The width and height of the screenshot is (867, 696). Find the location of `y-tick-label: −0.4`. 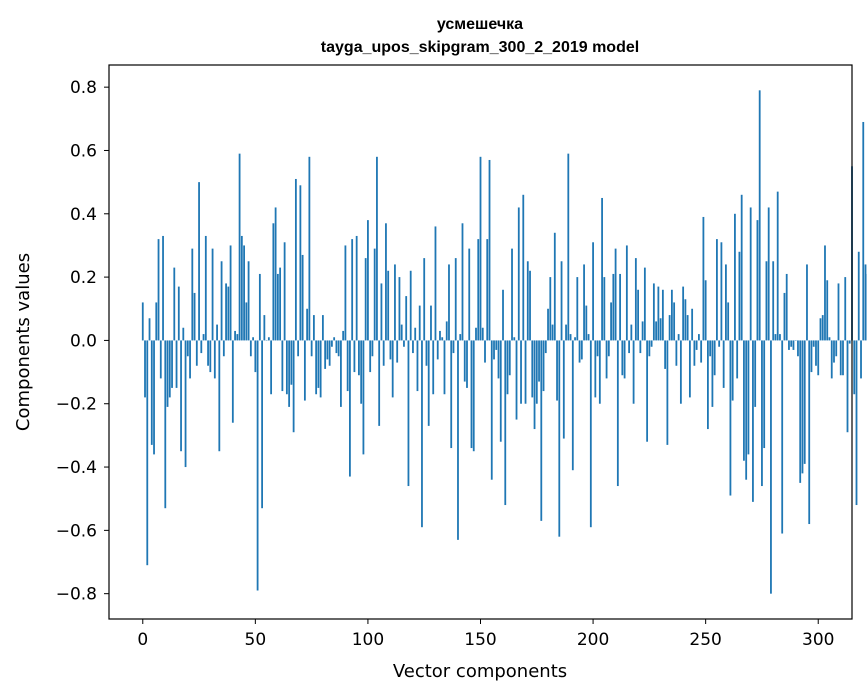

y-tick-label: −0.4 is located at coordinates (76, 468).